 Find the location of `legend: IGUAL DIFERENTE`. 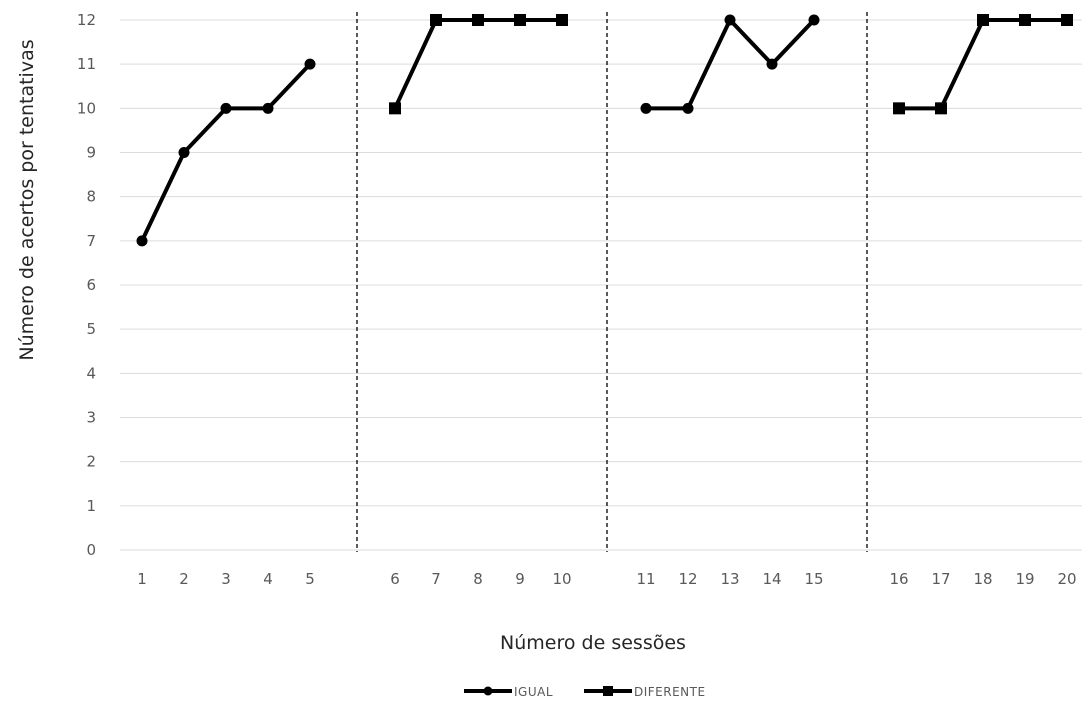

legend: IGUAL DIFERENTE is located at coordinates (585, 692).